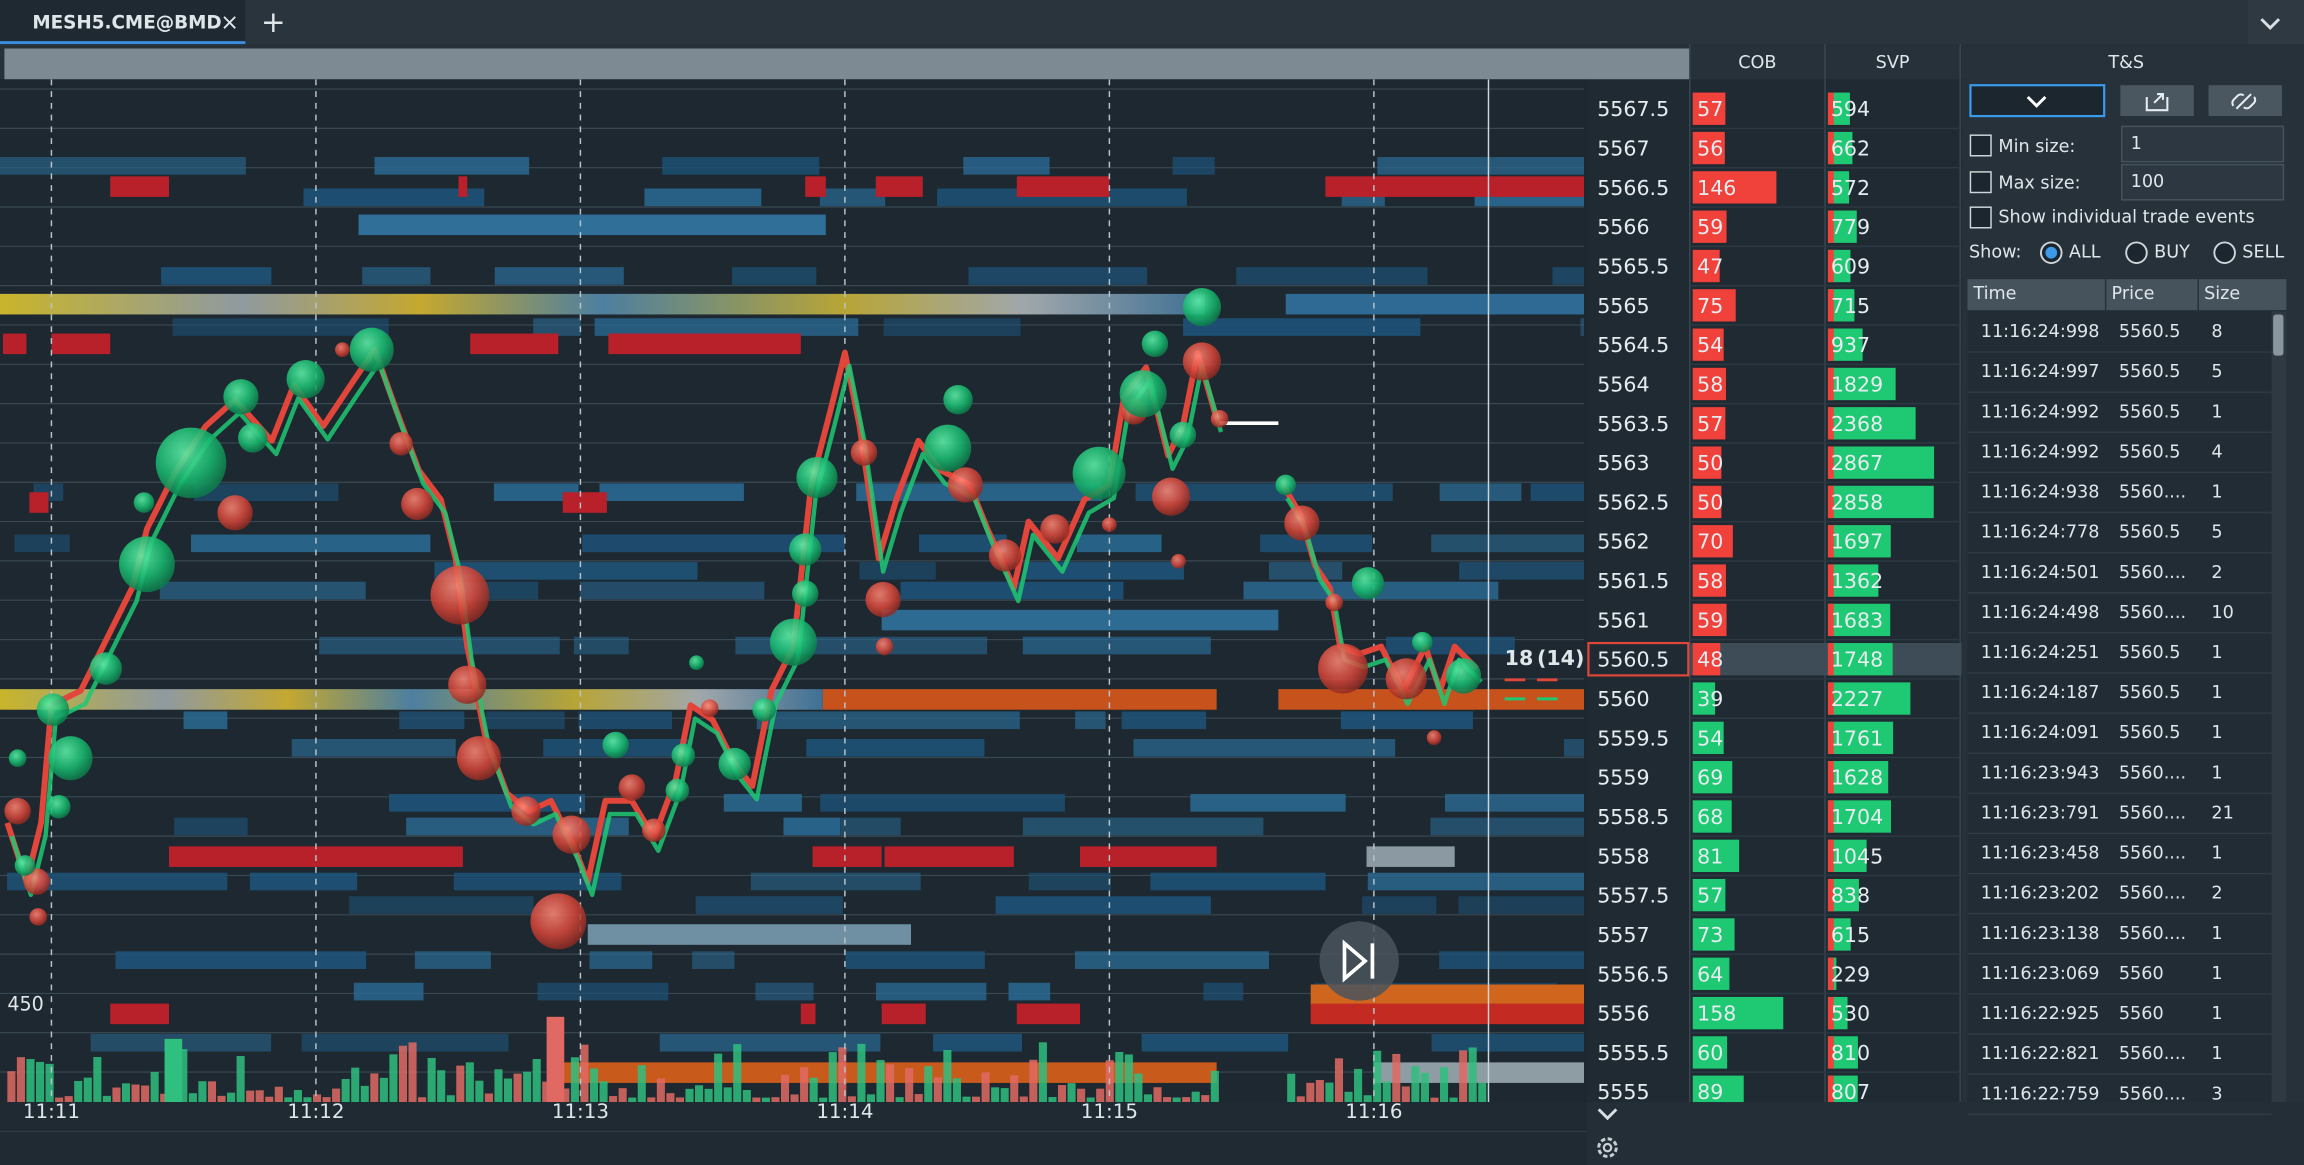  I want to click on svp-value: 229, so click(1850, 974).